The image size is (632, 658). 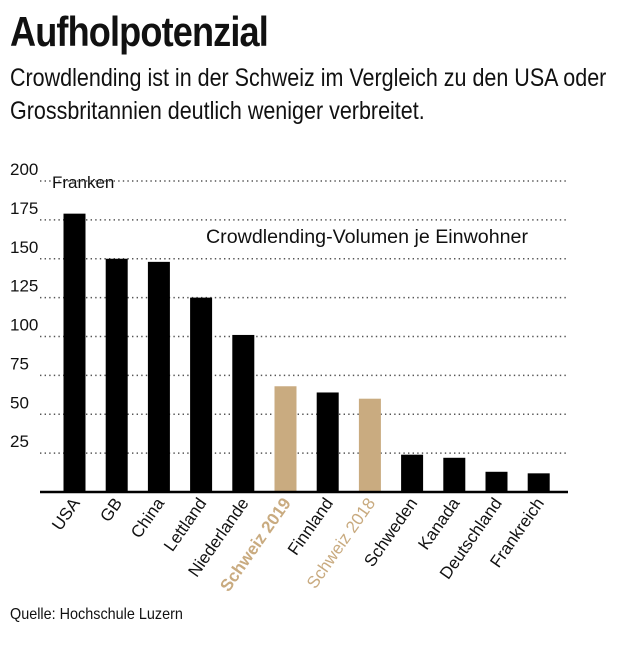 I want to click on x-category-label: USA, so click(x=66, y=514).